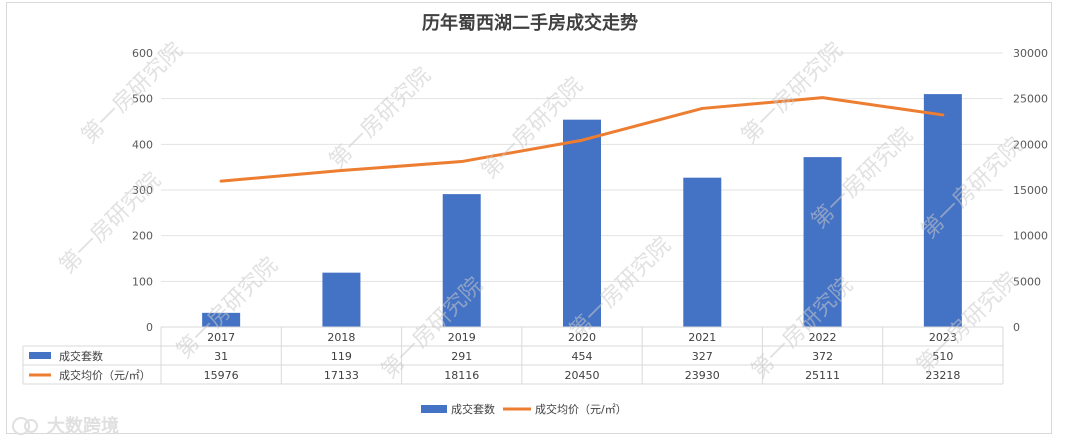 This screenshot has height=443, width=1080. Describe the element at coordinates (1030, 236) in the screenshot. I see `right-tick-label: 10000` at that location.